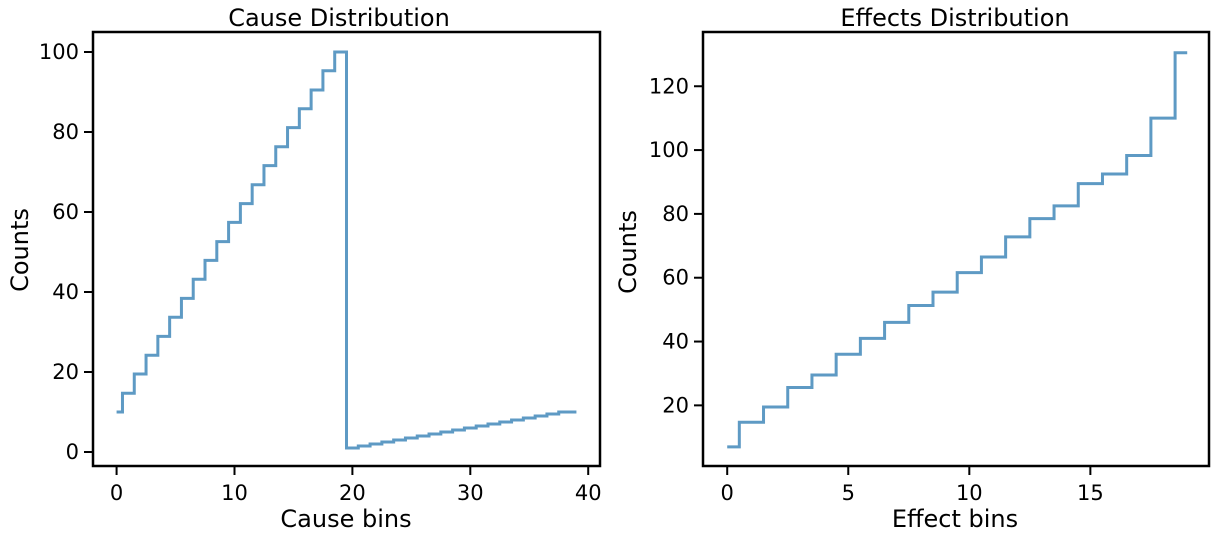 The width and height of the screenshot is (1228, 537). Describe the element at coordinates (588, 493) in the screenshot. I see `x-tick-label: 40` at that location.